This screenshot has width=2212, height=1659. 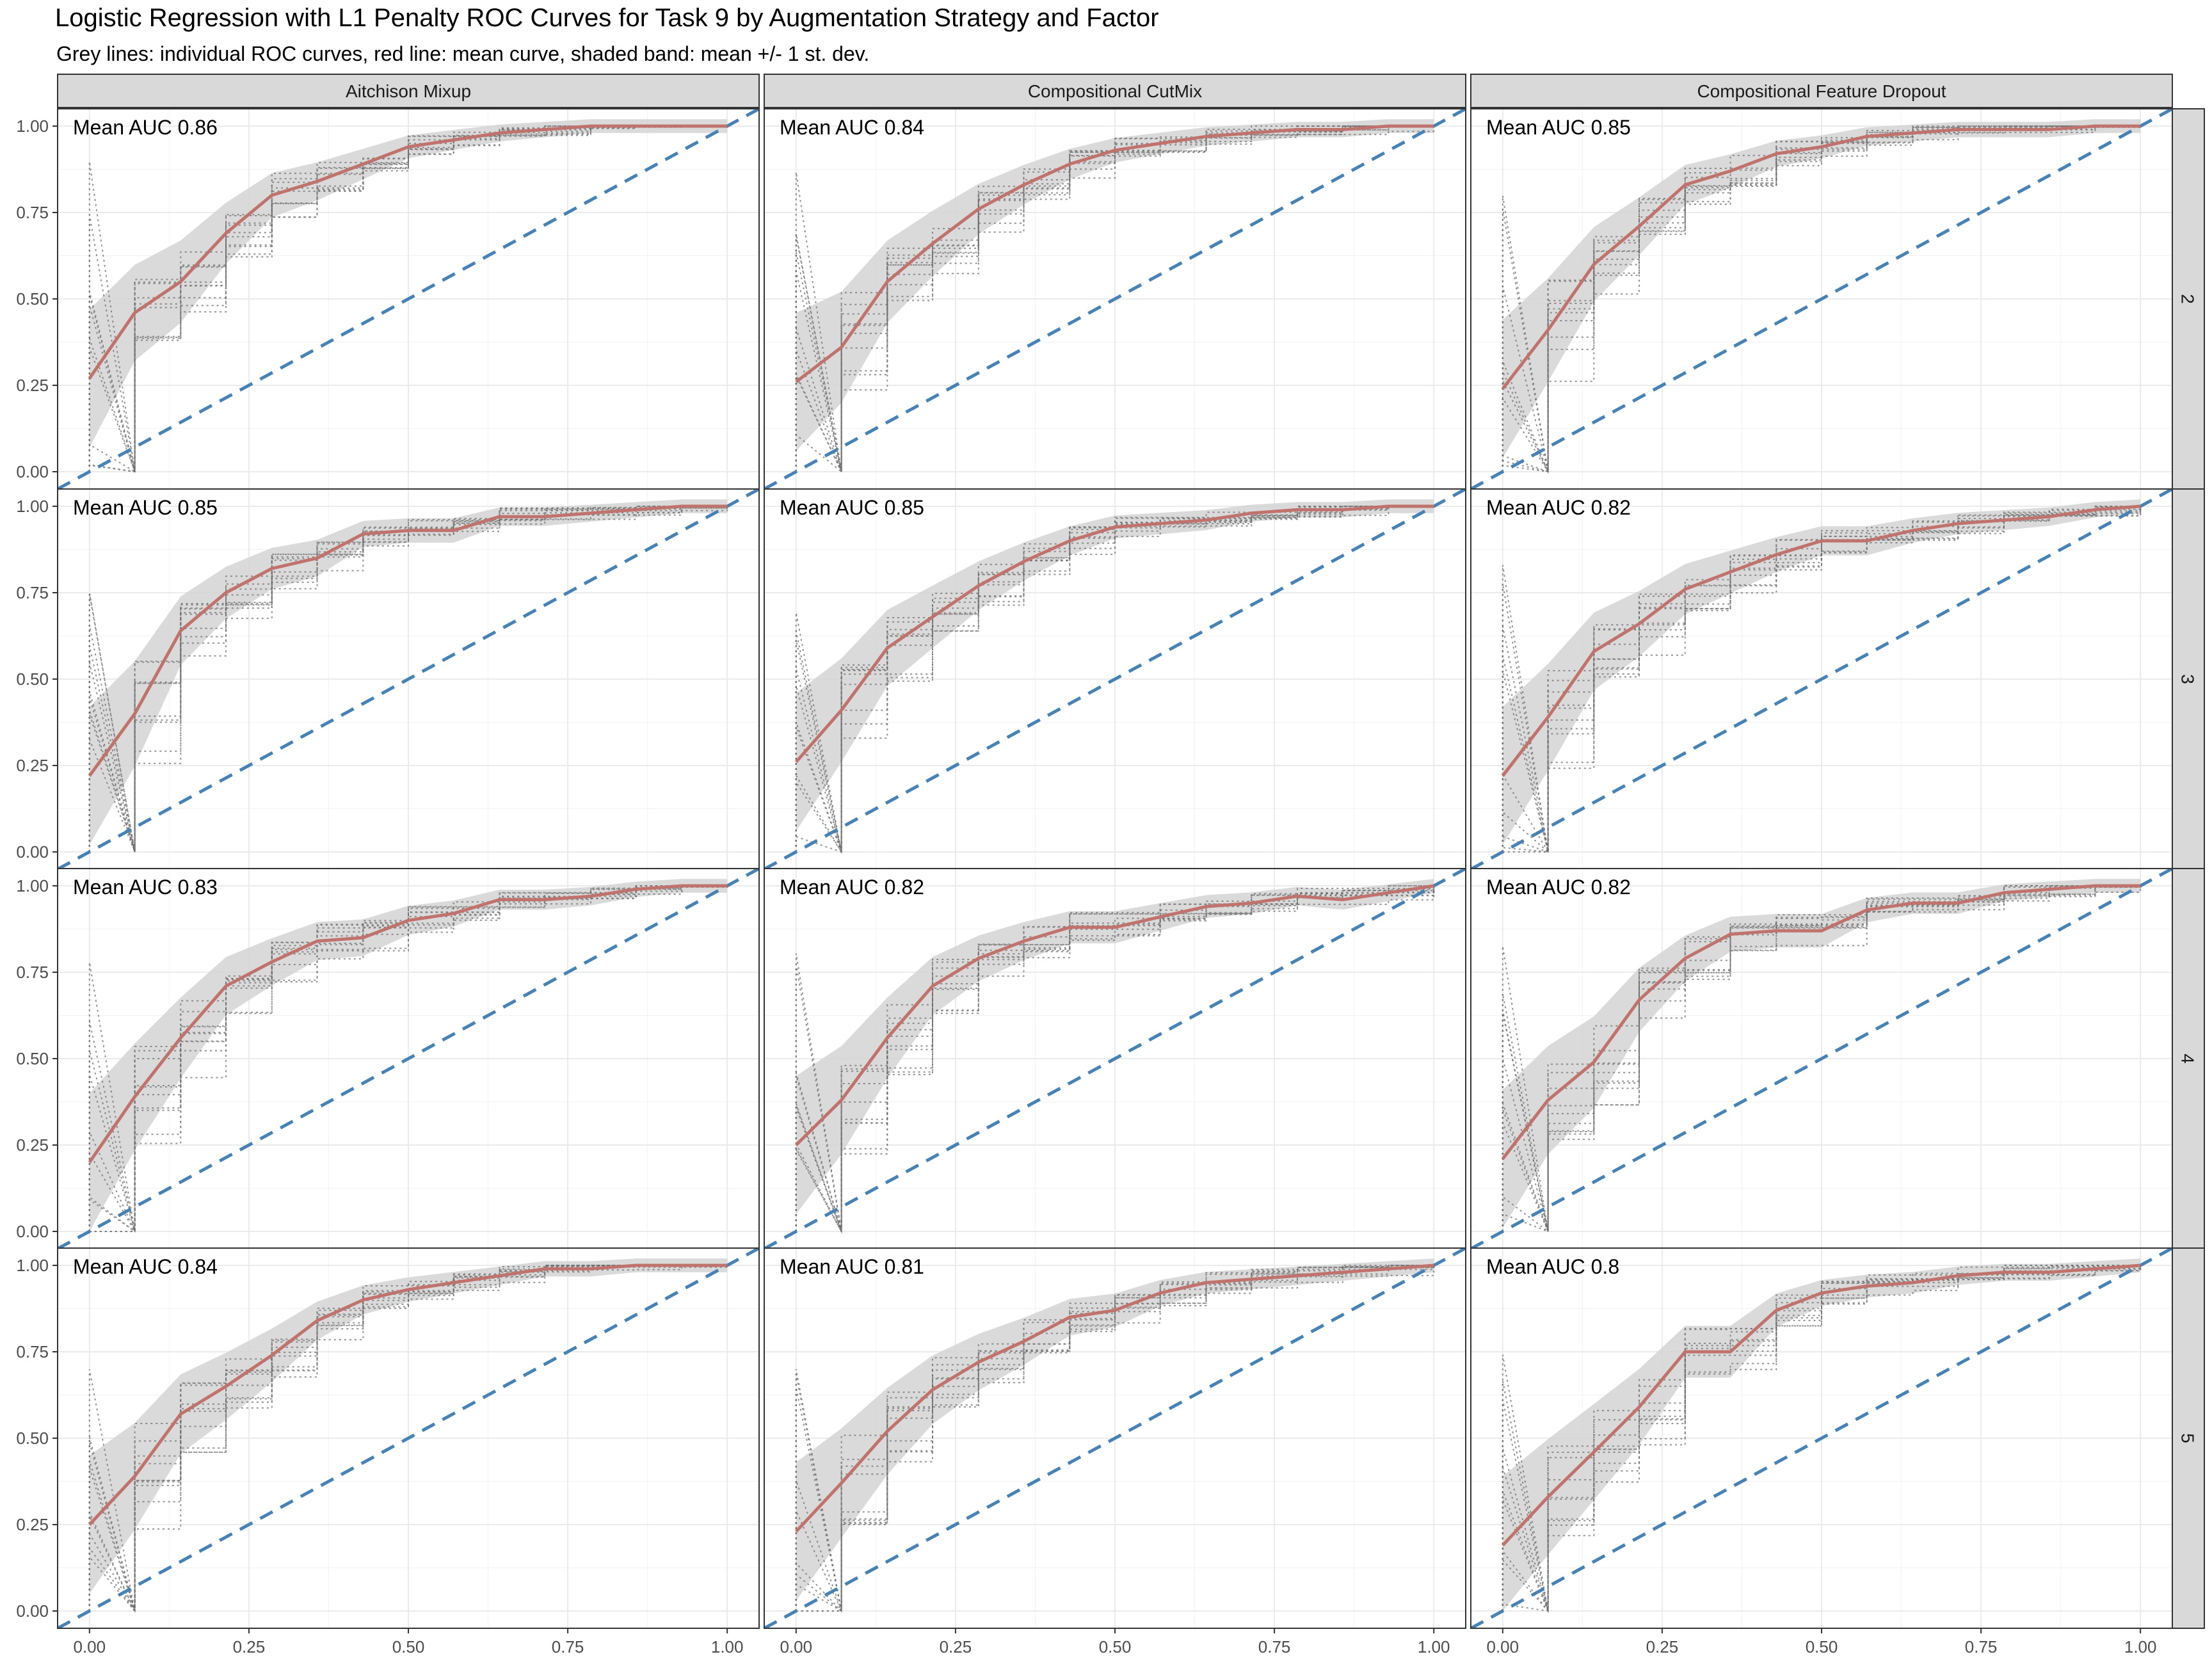 I want to click on gridlines, so click(x=408, y=299).